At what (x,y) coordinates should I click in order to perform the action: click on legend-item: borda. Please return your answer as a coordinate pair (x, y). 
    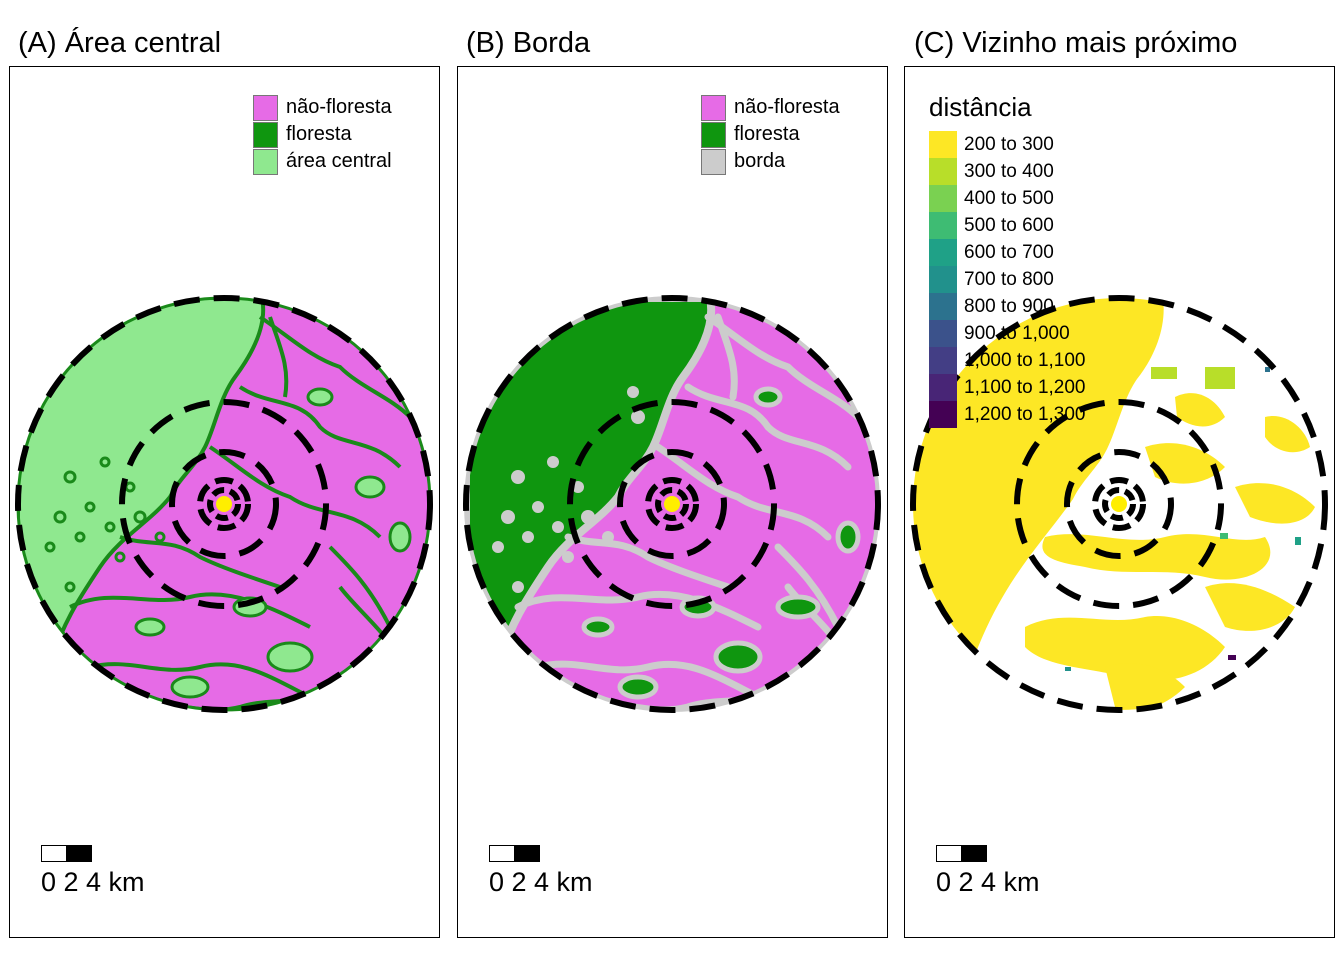
    Looking at the image, I should click on (770, 161).